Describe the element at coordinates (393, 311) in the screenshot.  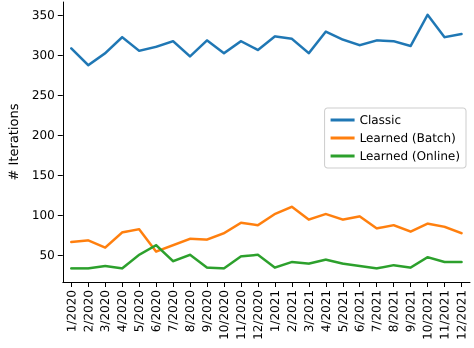
I see `x-tick-label: 8/2021` at that location.